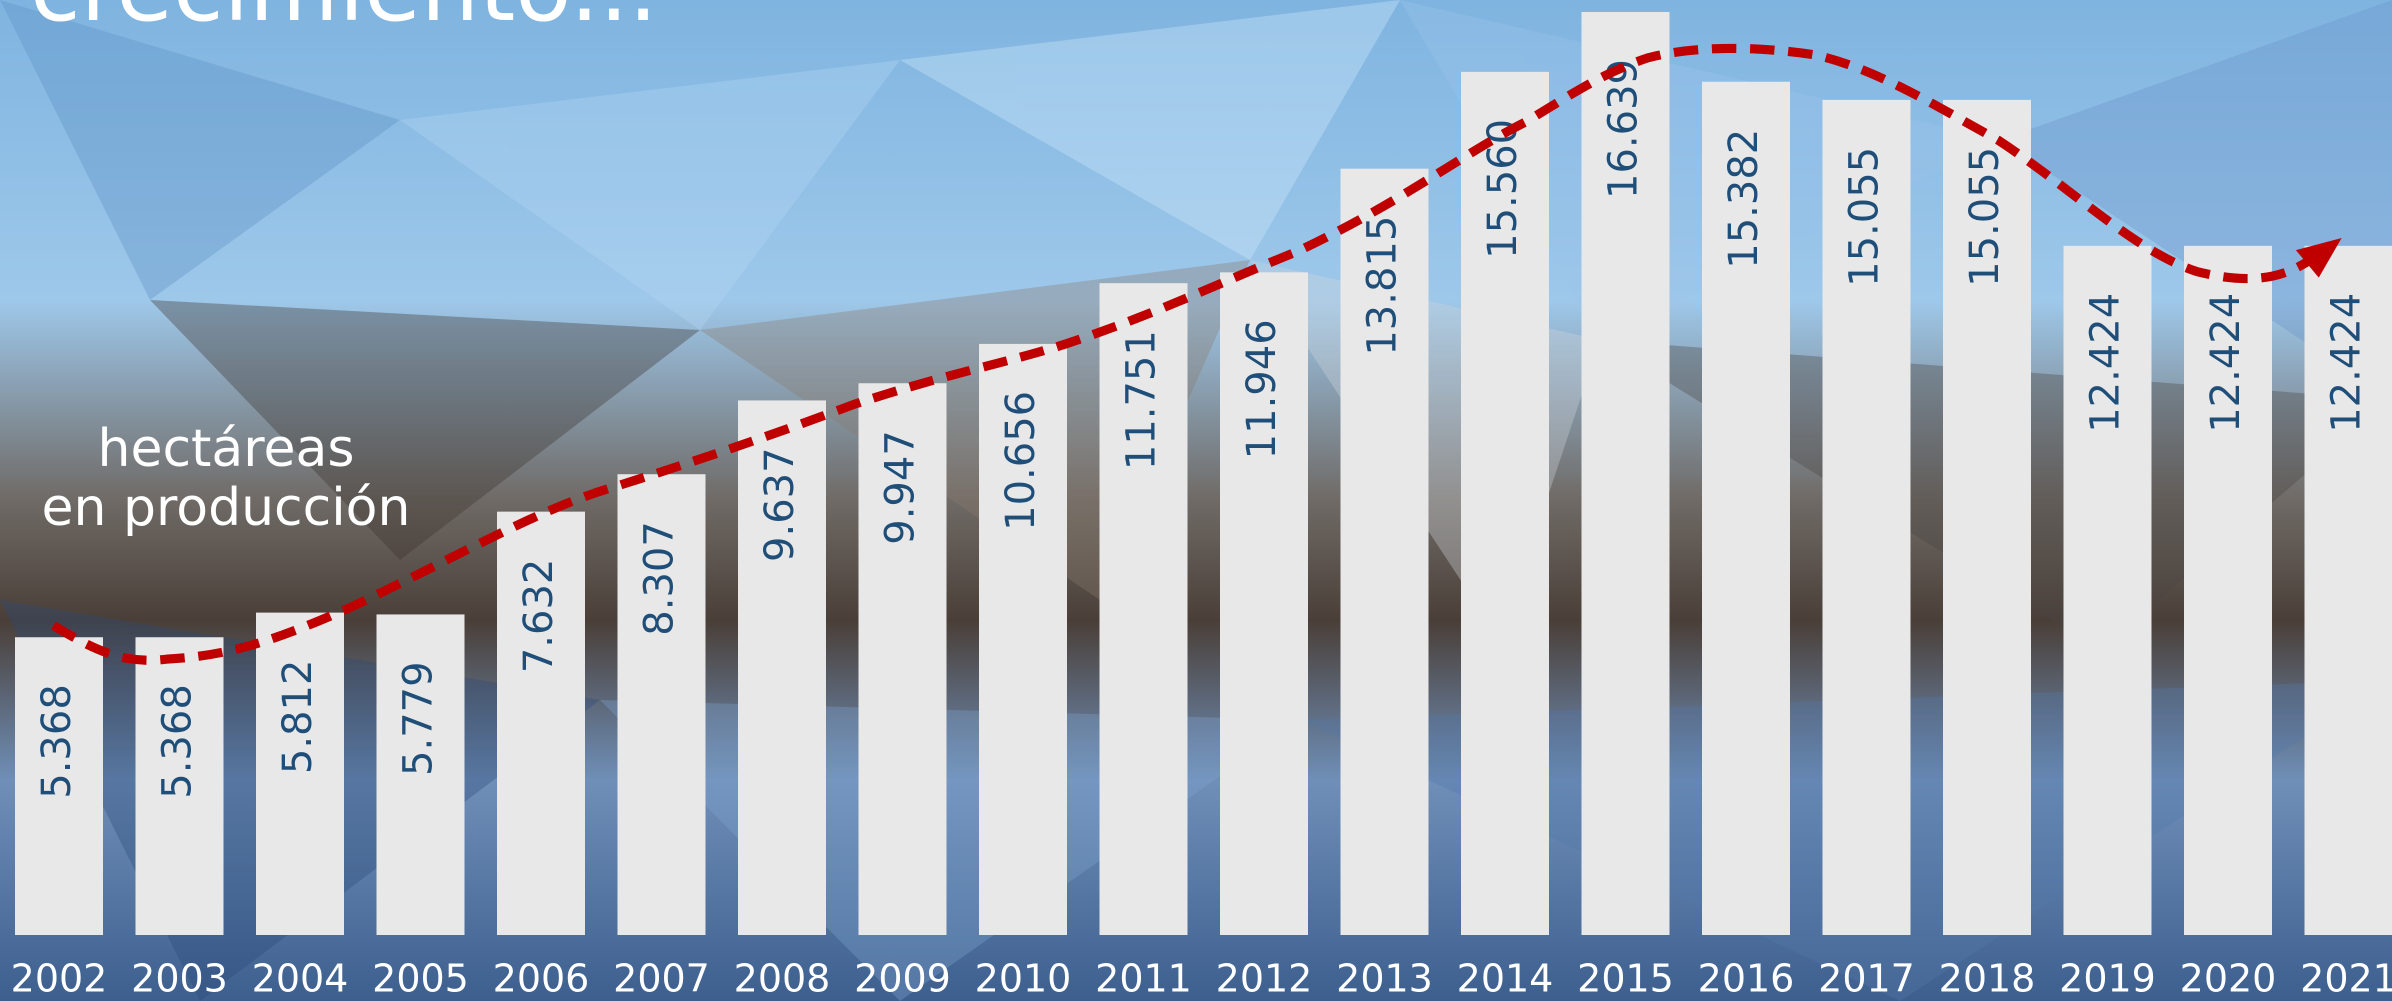 This screenshot has height=1001, width=2392. Describe the element at coordinates (2107, 979) in the screenshot. I see `x-tick-label: 2019` at that location.